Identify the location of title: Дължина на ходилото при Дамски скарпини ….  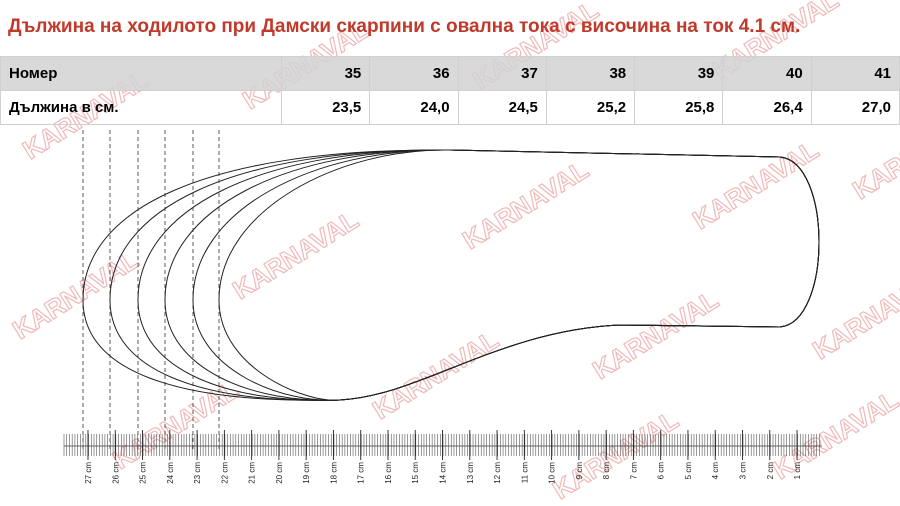
(404, 26).